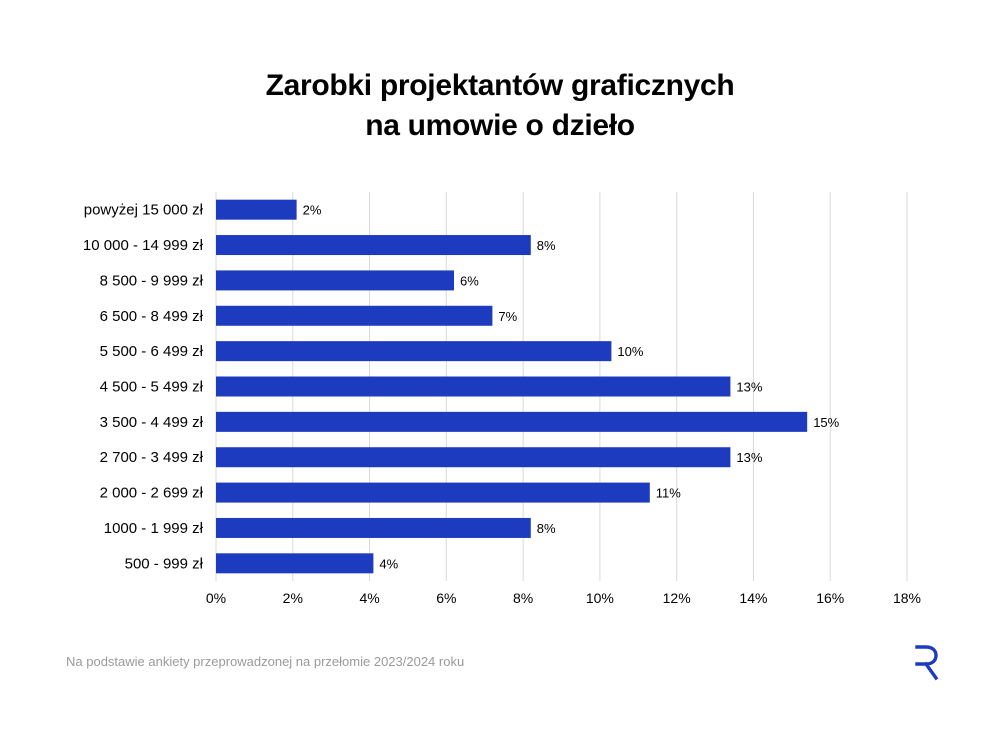  Describe the element at coordinates (753, 598) in the screenshot. I see `x-tick-label: 14%` at that location.